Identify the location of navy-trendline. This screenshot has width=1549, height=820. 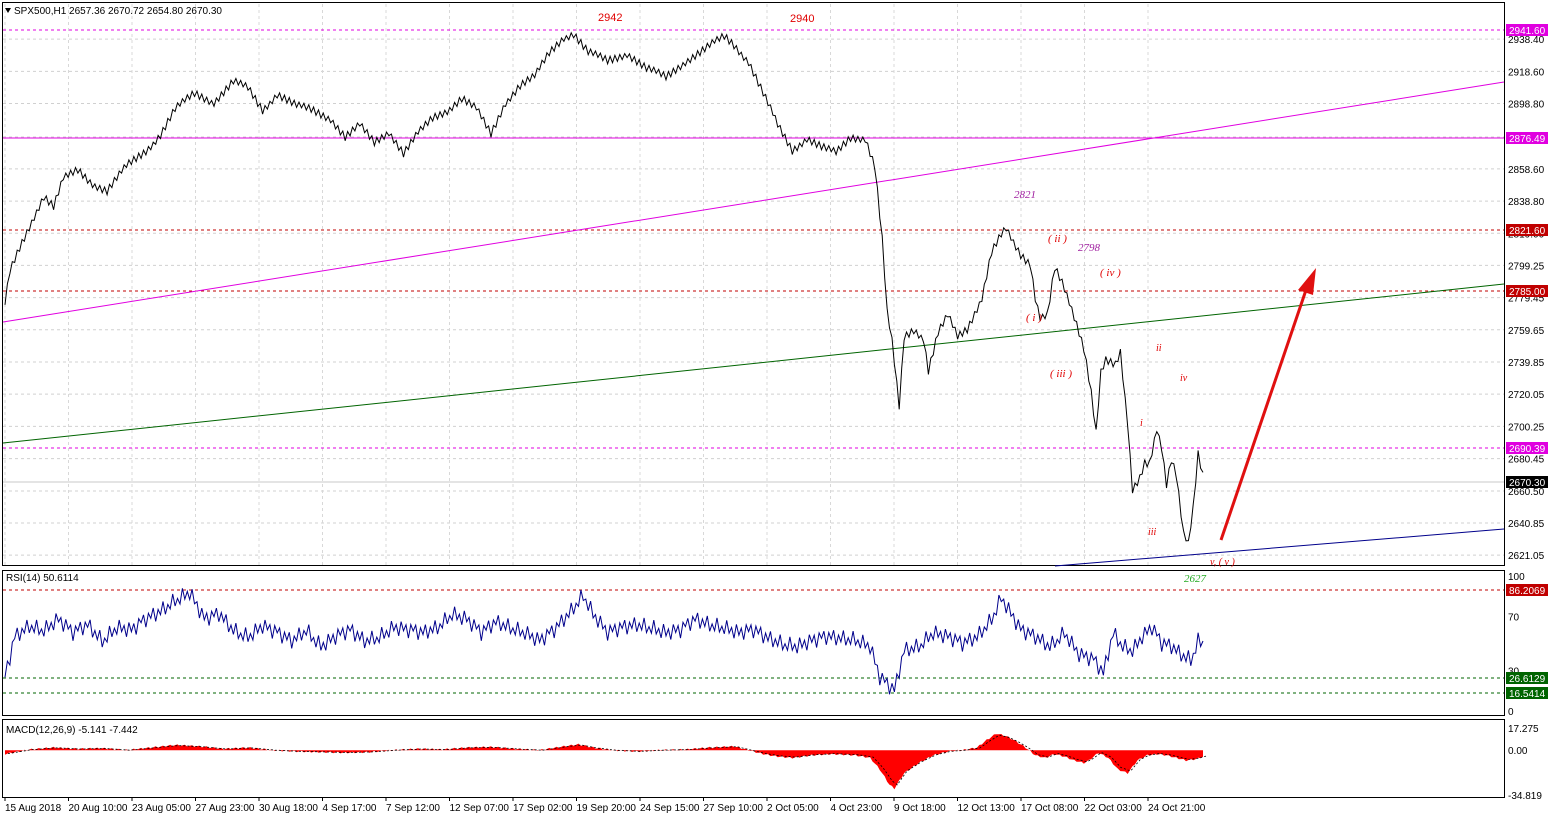
(1279, 547).